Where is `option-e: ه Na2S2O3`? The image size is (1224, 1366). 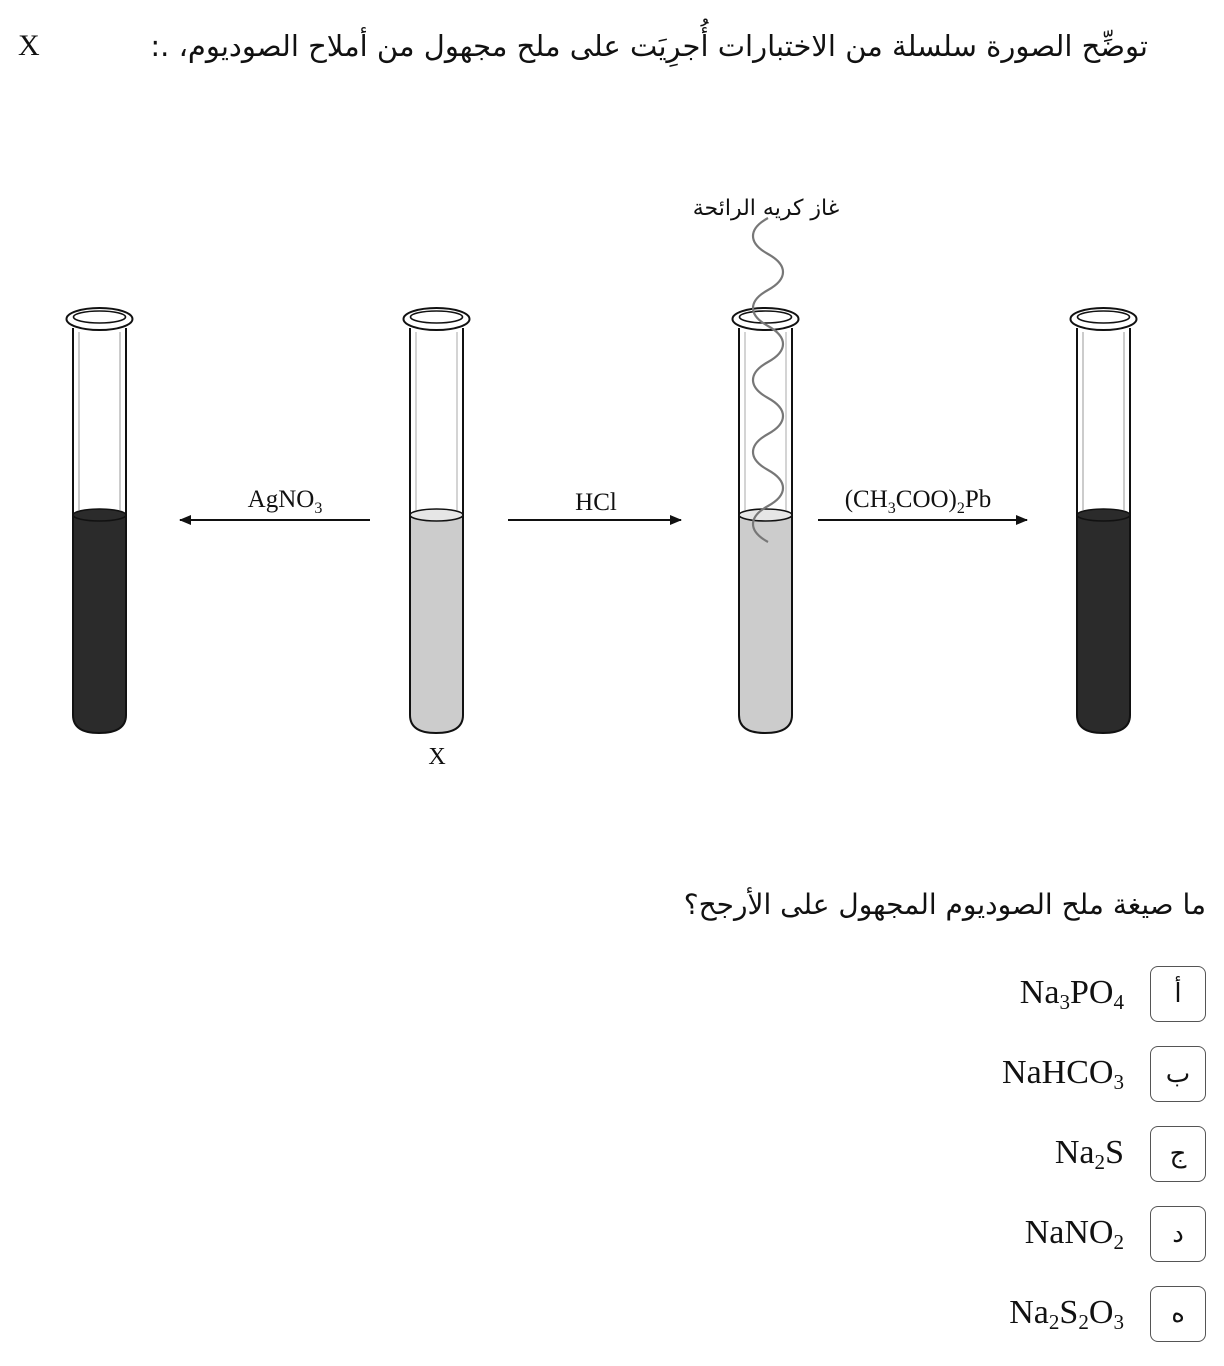 option-e: ه Na2S2O3 is located at coordinates (1016, 1316).